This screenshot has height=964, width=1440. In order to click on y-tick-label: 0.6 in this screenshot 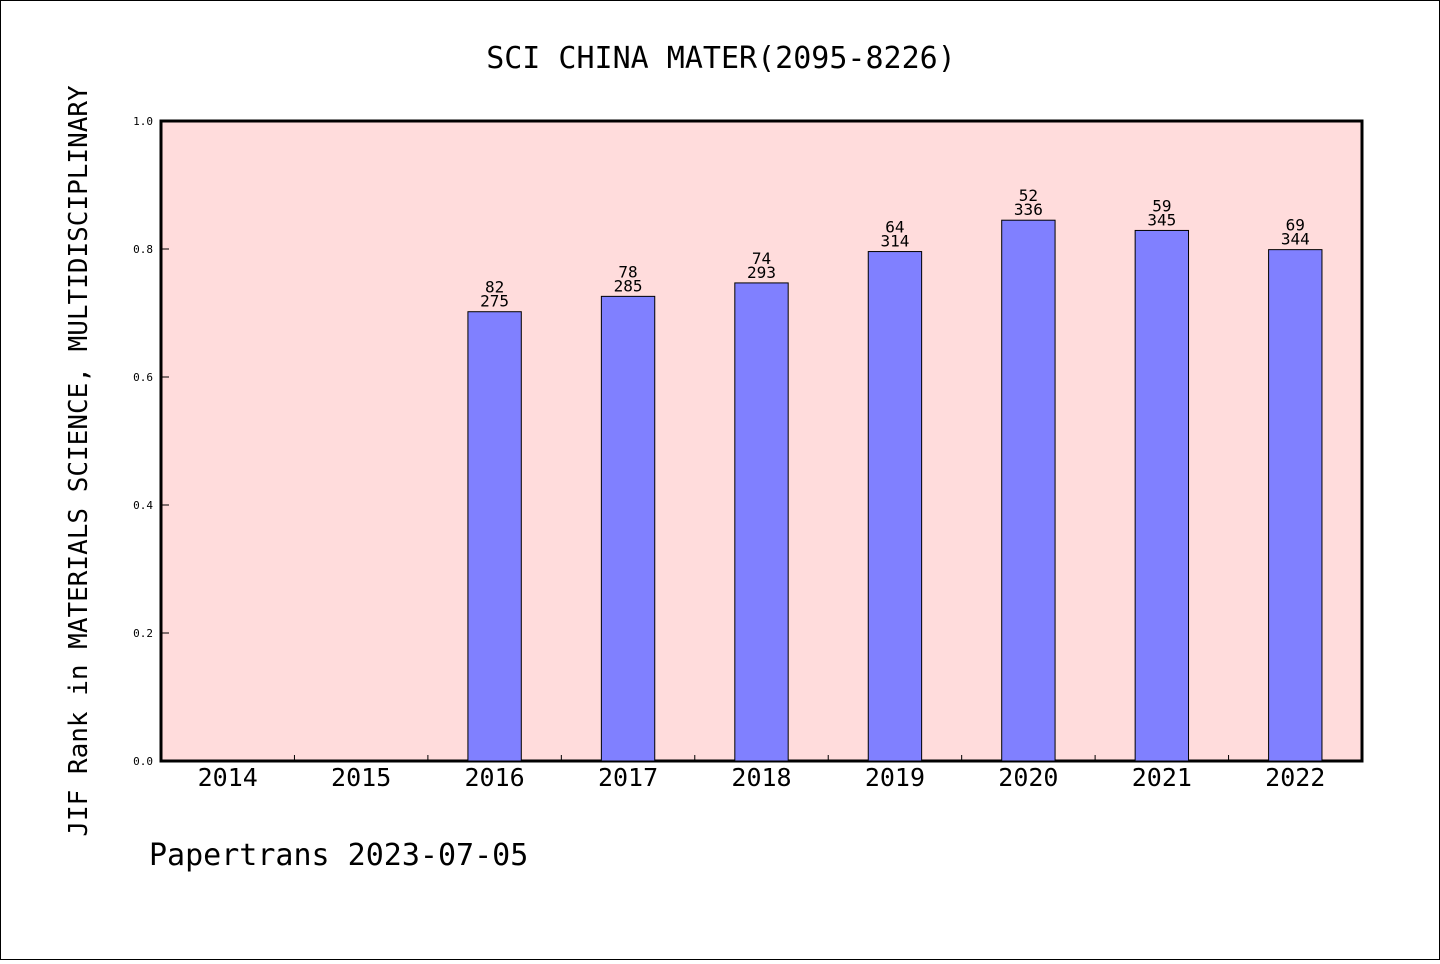, I will do `click(143, 377)`.